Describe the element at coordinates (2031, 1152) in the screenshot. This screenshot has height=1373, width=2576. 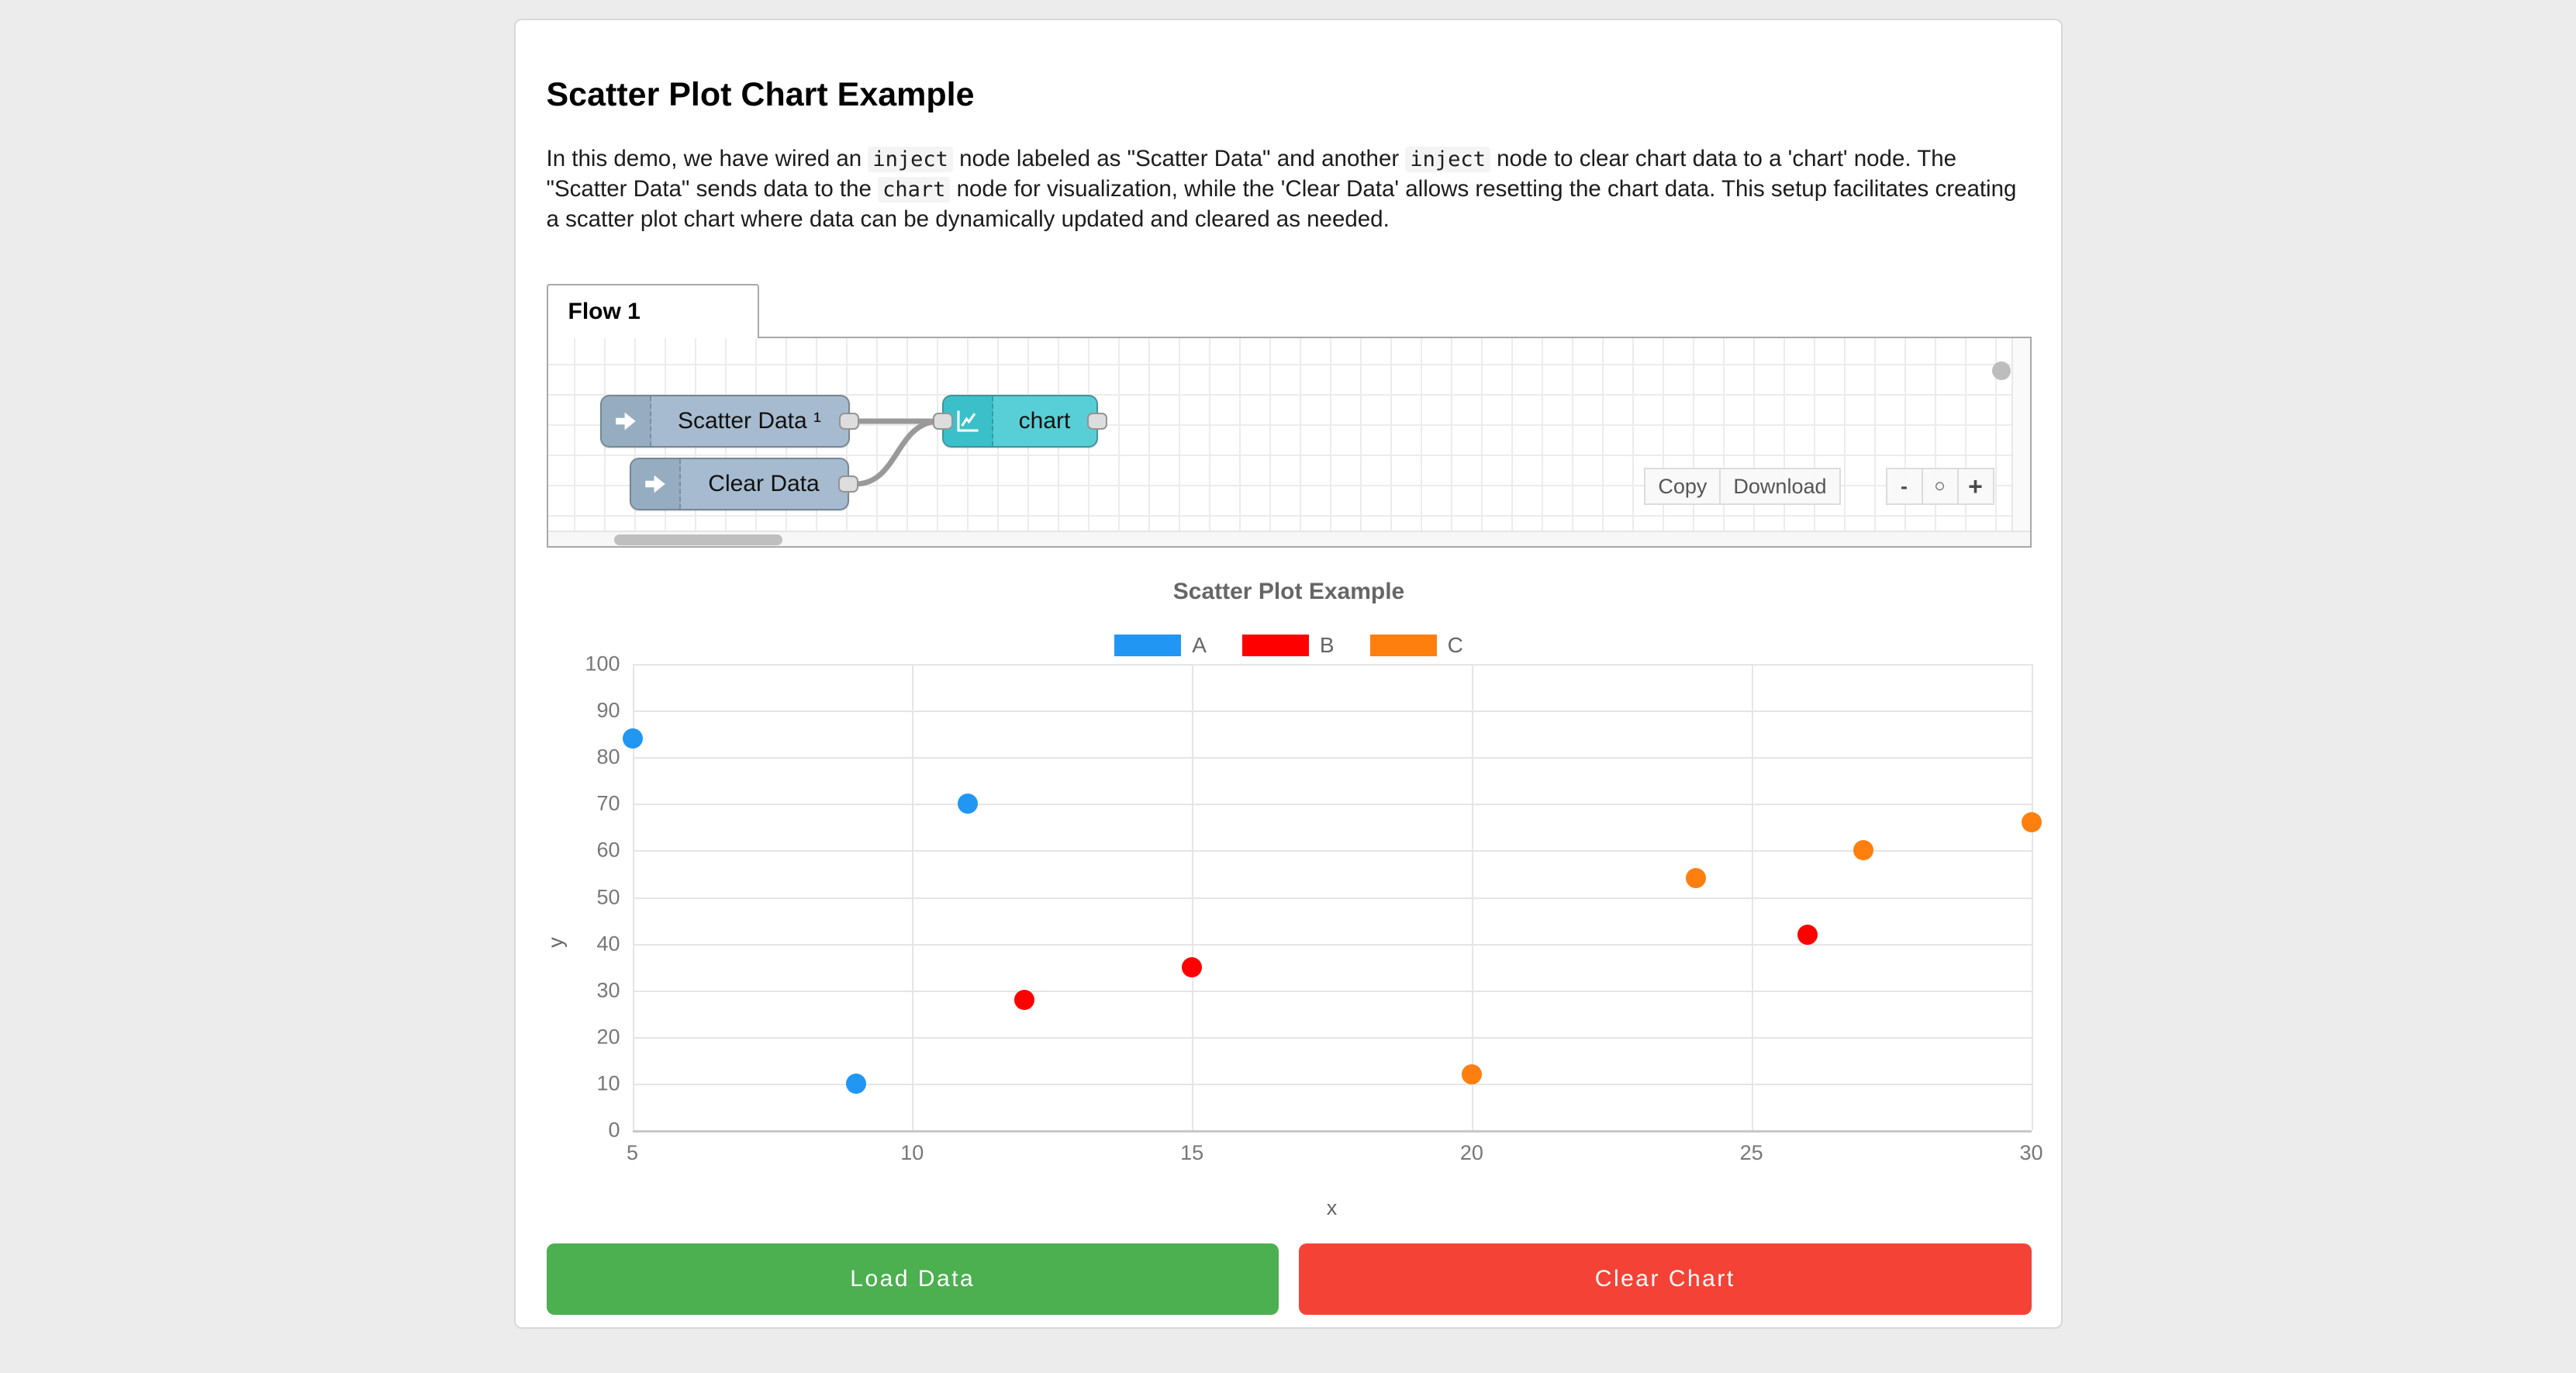
I see `x-tick-label: 30` at that location.